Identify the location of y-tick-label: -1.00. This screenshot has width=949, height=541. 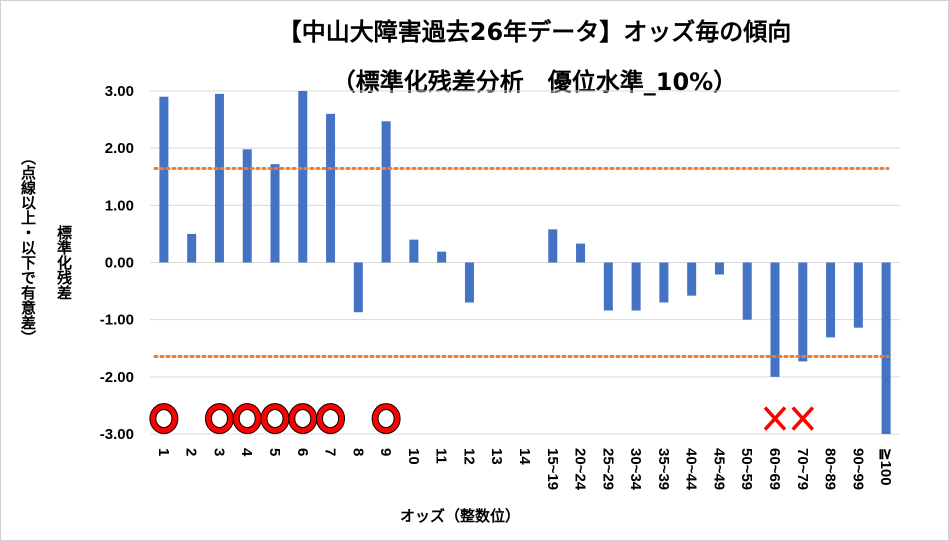
(117, 320).